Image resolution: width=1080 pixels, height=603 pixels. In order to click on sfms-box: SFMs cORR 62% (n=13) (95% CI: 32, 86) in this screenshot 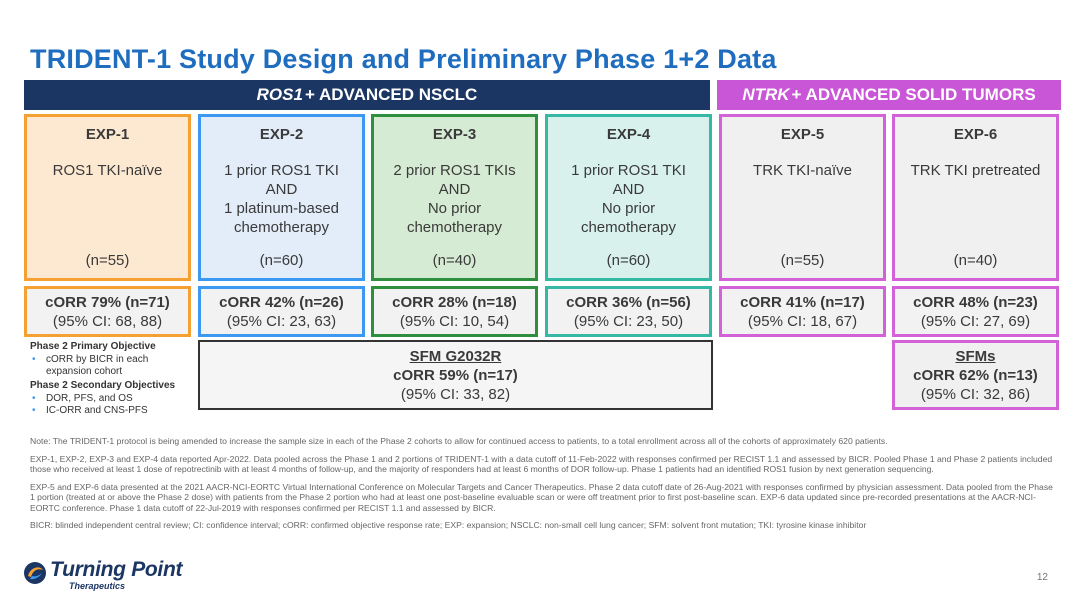, I will do `click(975, 375)`.